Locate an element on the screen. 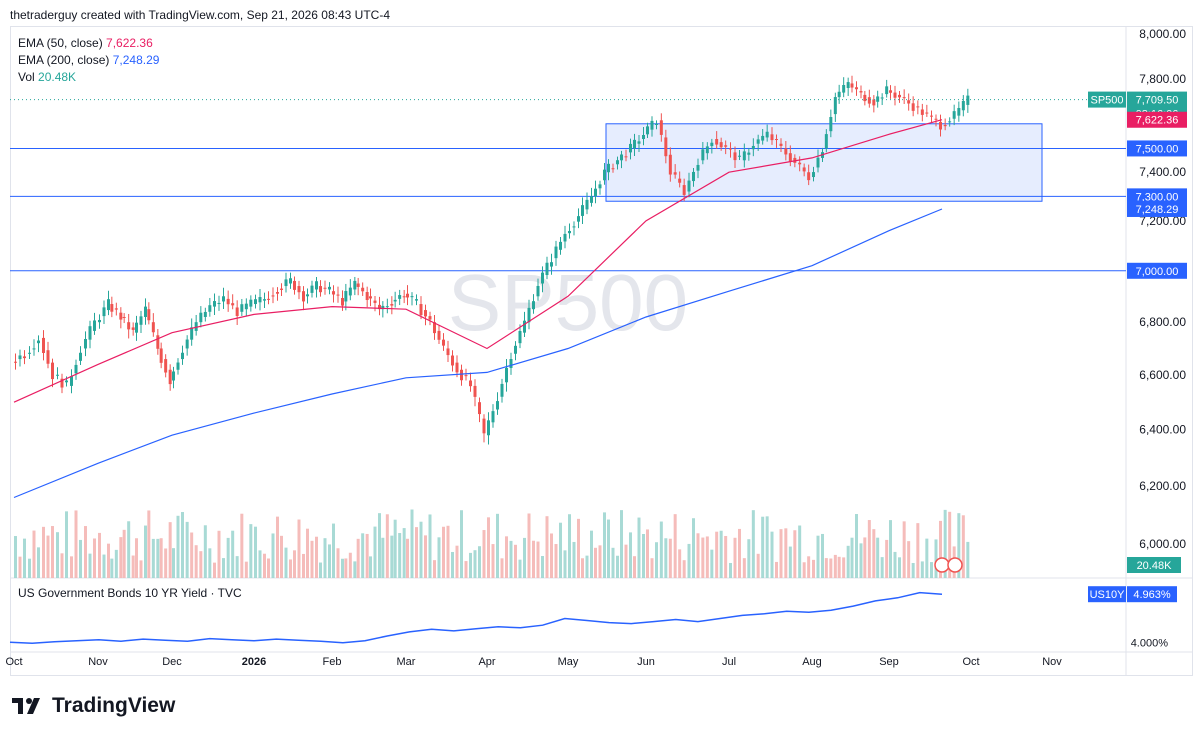 This screenshot has width=1203, height=736. brand-name: TradingView is located at coordinates (114, 705).